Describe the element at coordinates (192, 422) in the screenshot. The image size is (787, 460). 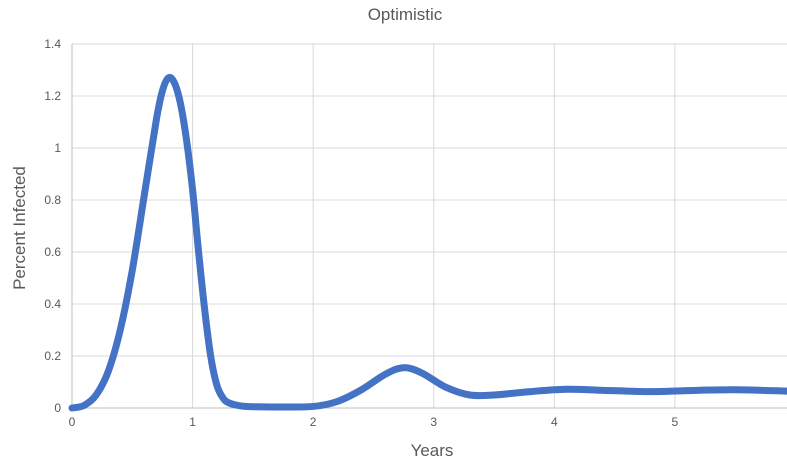
I see `x-tick-label: 1` at that location.